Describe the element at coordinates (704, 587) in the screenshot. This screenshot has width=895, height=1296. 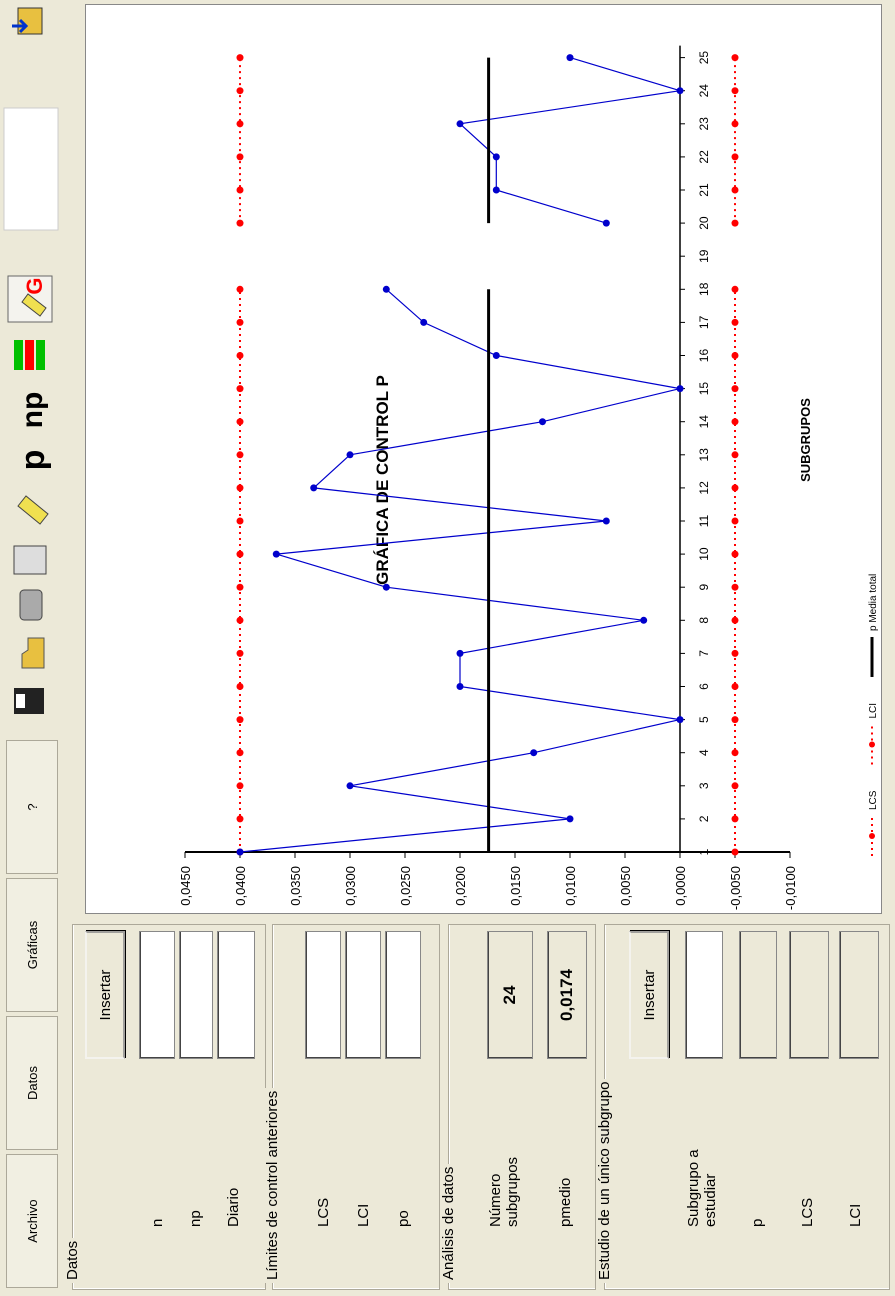
I see `x-tick-label: 9` at that location.